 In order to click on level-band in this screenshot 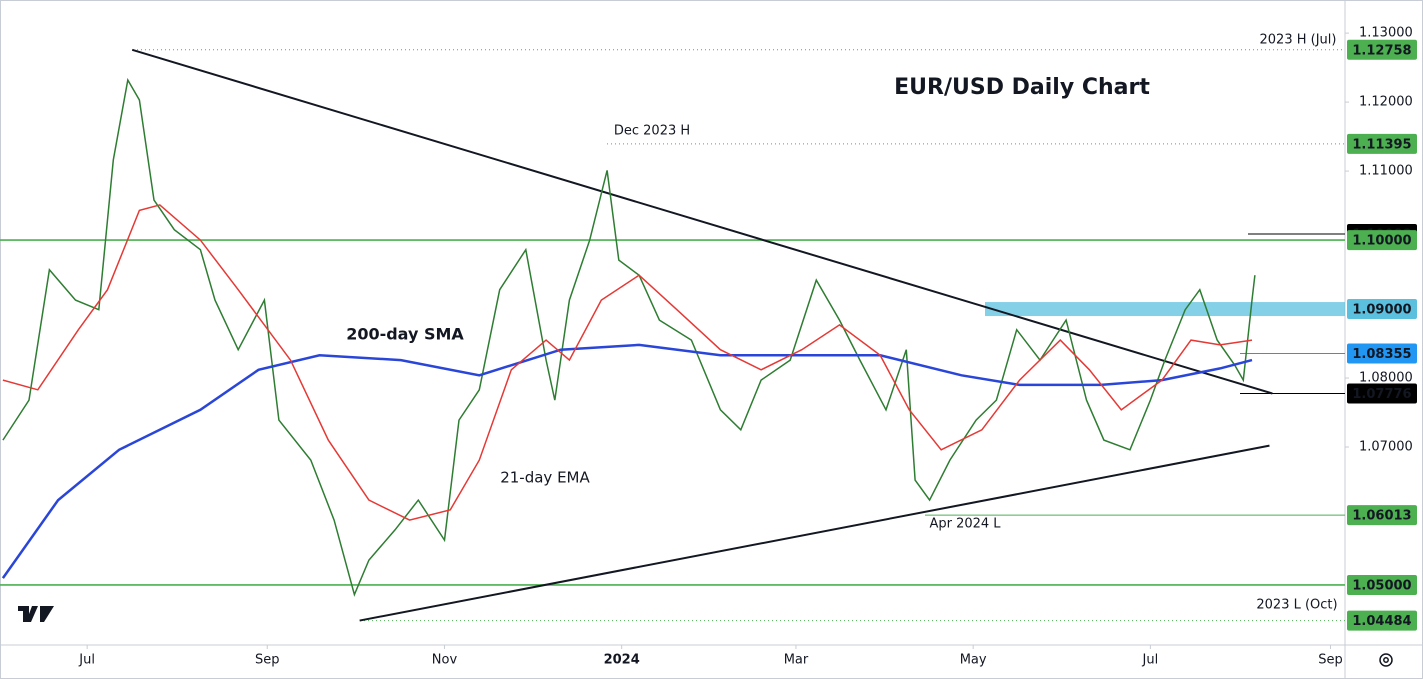, I will do `click(1165, 309)`.